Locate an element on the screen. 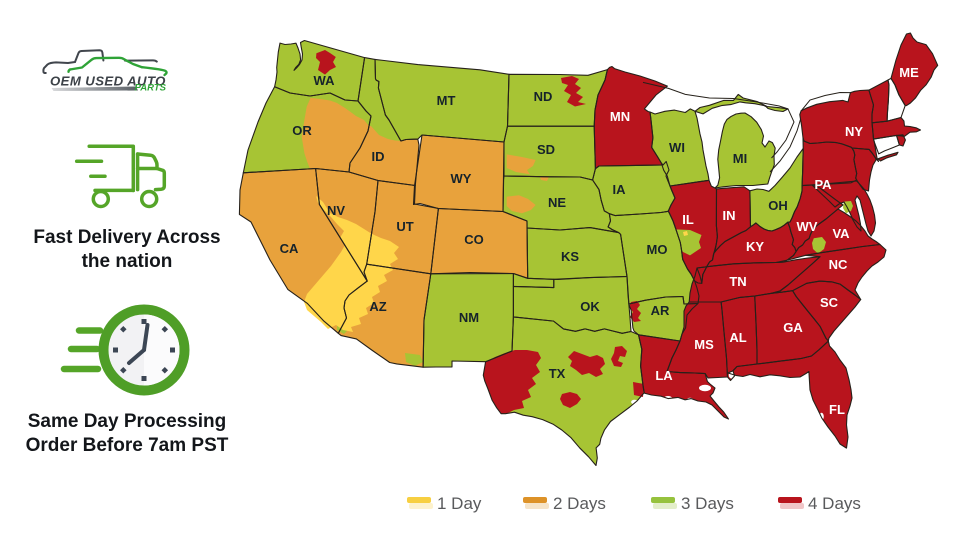 Image resolution: width=960 pixels, height=540 pixels. svg-text: CA is located at coordinates (289, 248).